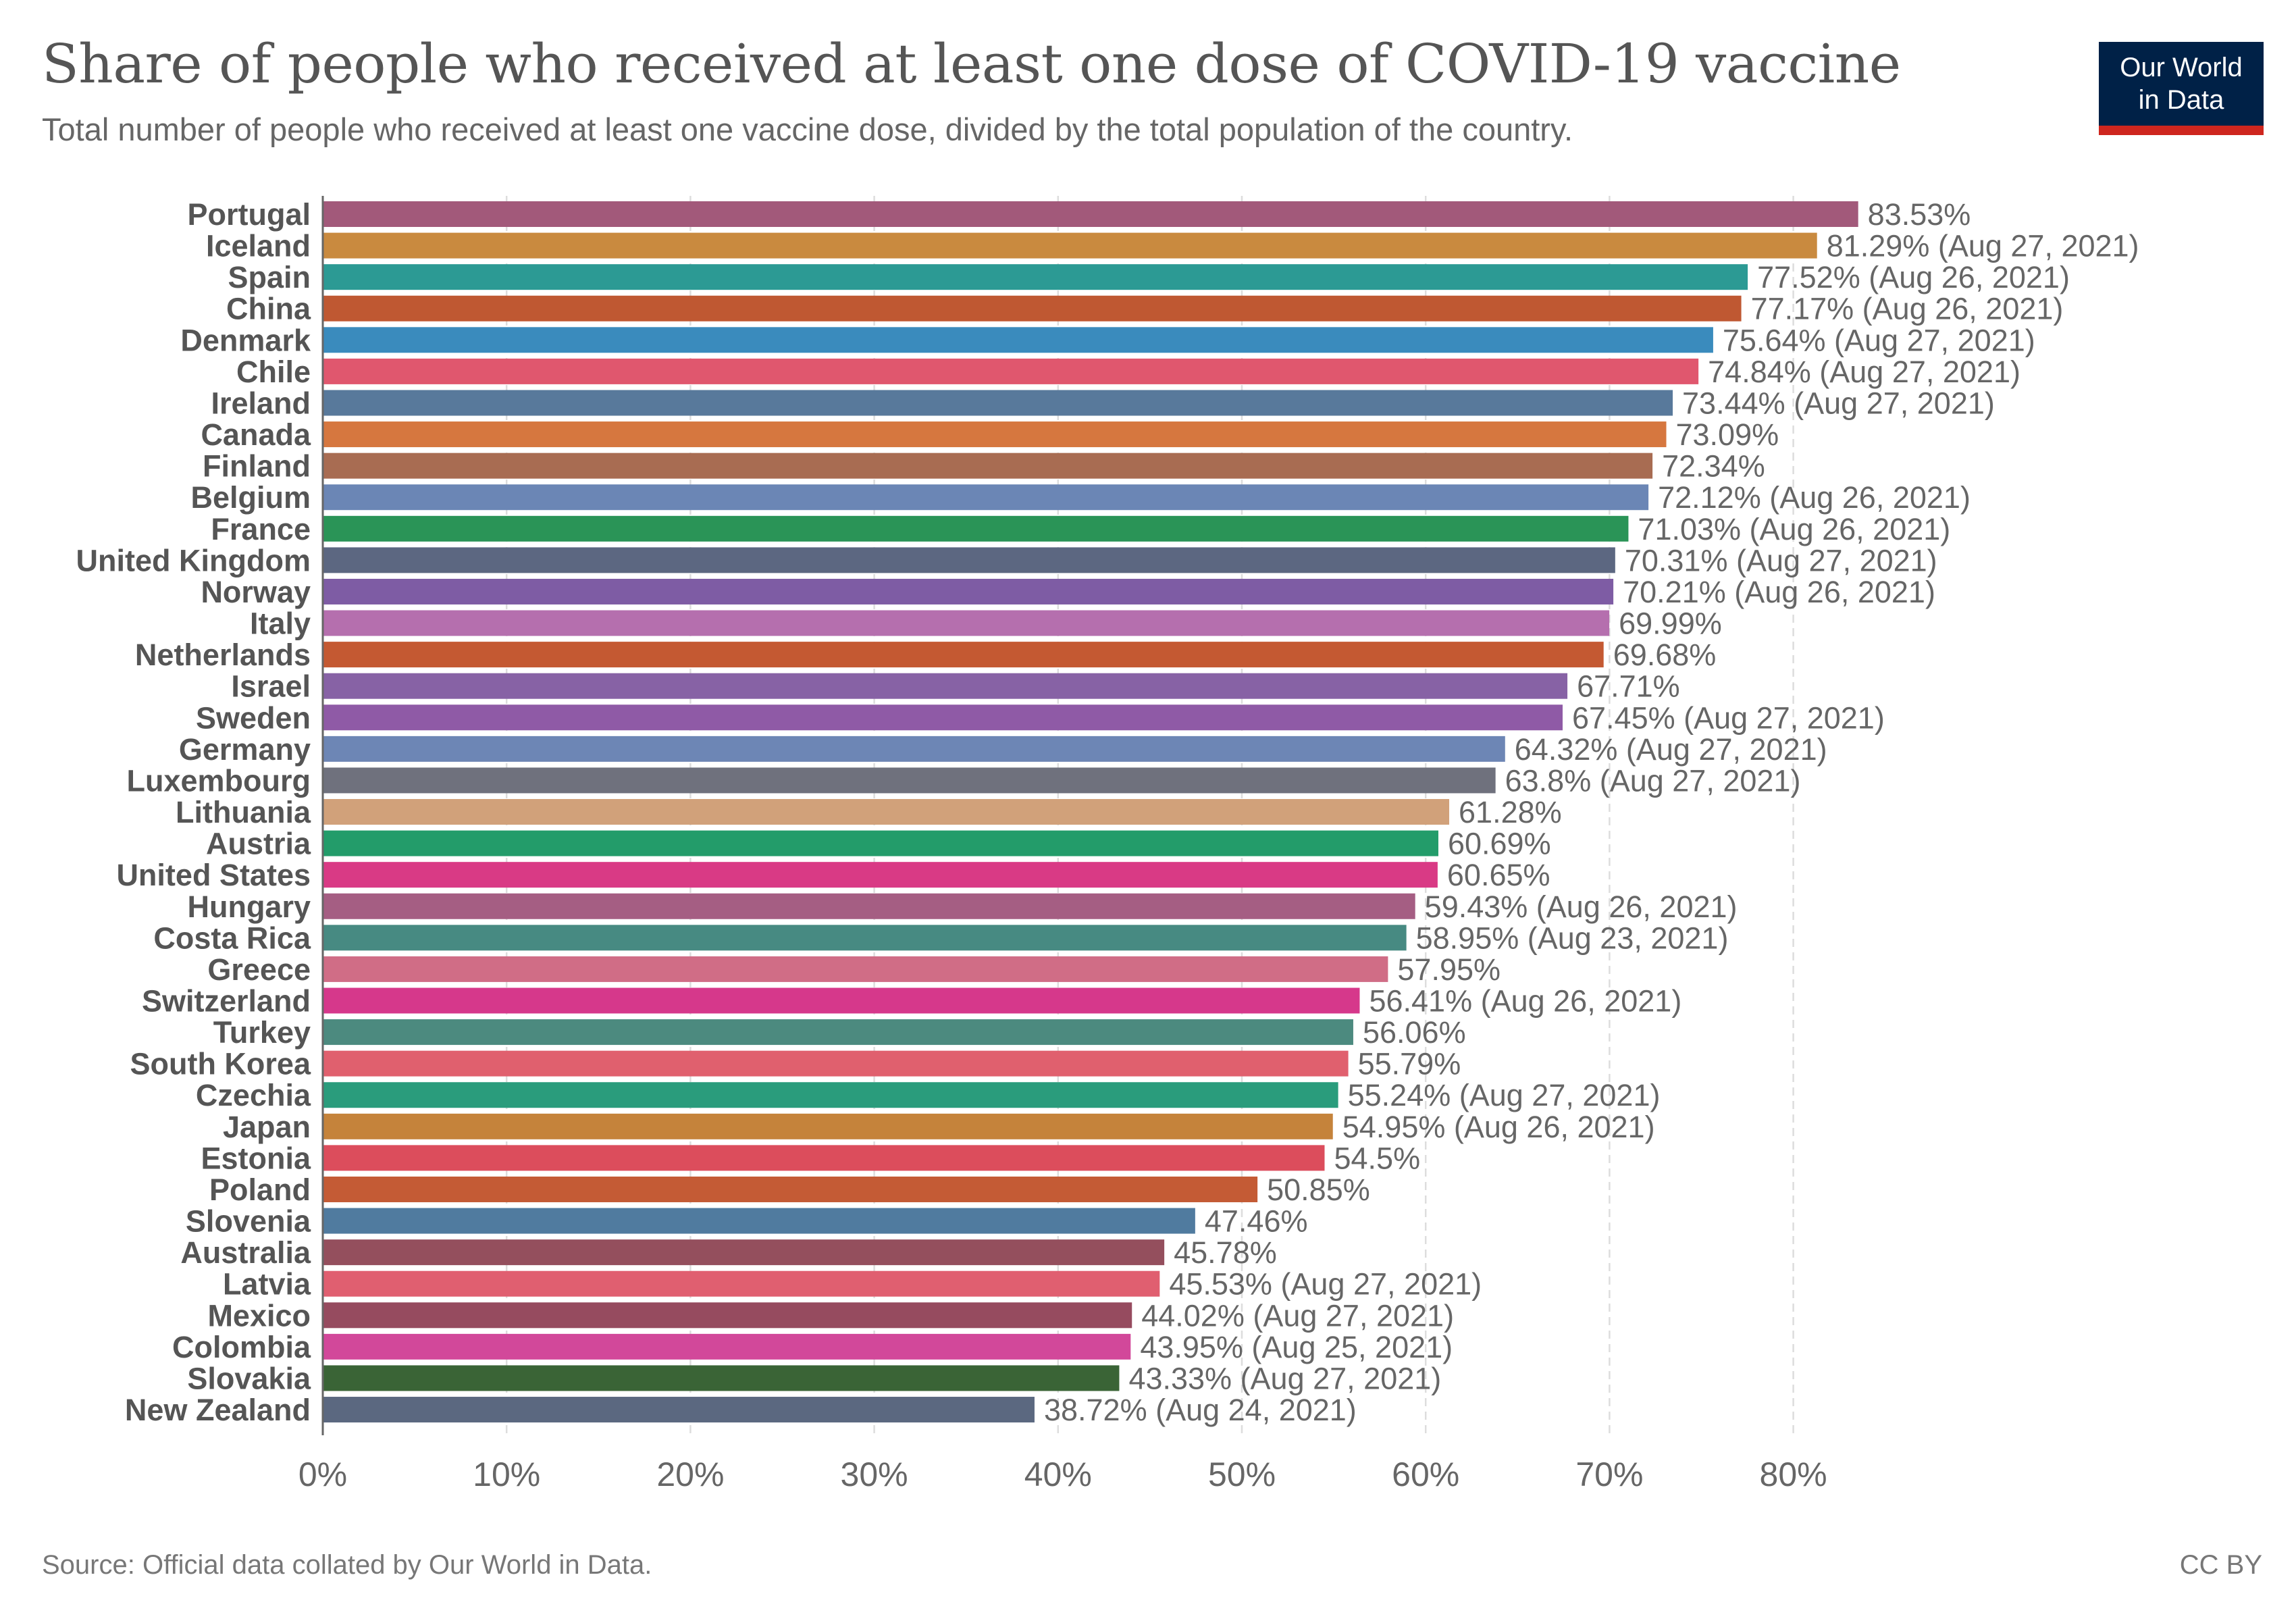 The height and width of the screenshot is (1621, 2296). I want to click on category-label: Costa Rica, so click(232, 938).